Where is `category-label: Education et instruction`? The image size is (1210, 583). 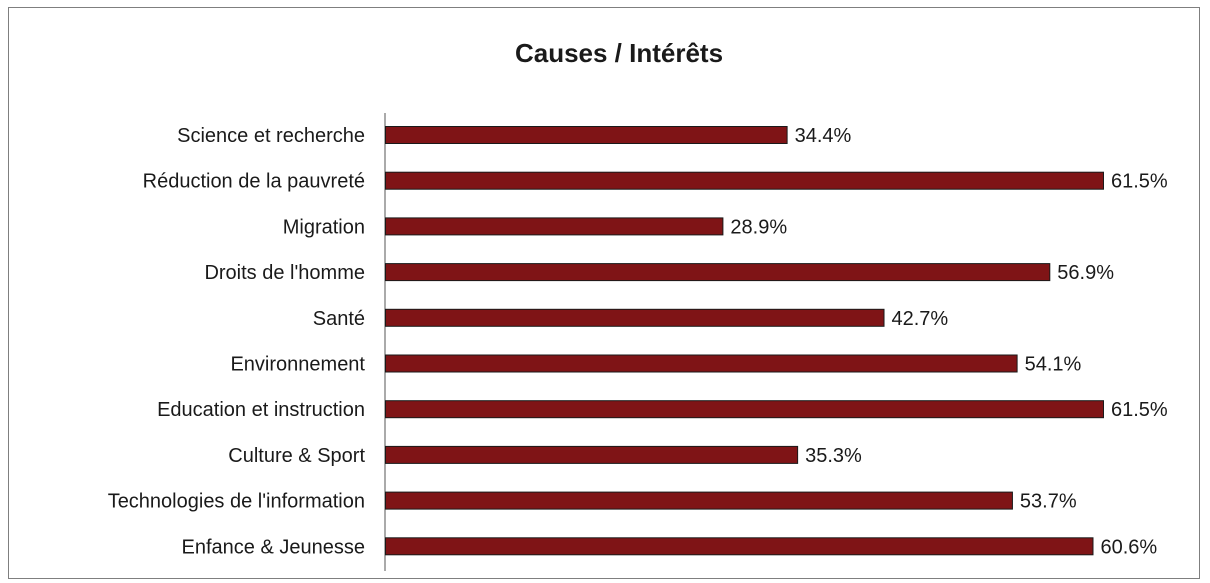 category-label: Education et instruction is located at coordinates (261, 410).